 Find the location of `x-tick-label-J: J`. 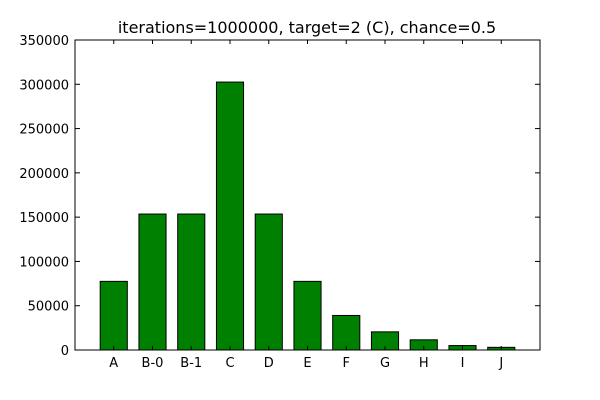

x-tick-label-J: J is located at coordinates (500, 363).